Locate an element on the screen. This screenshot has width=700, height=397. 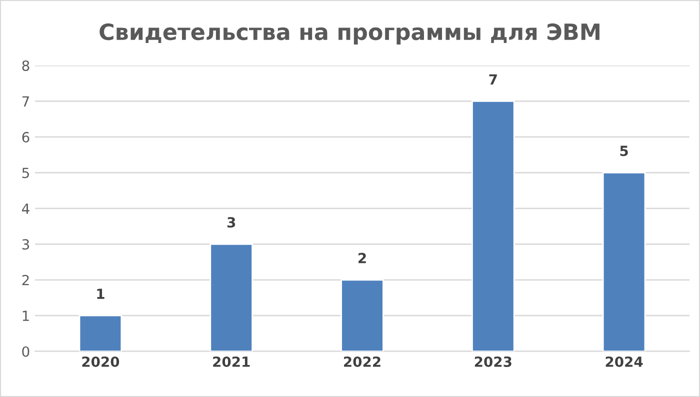
data-label: 2 is located at coordinates (362, 258).